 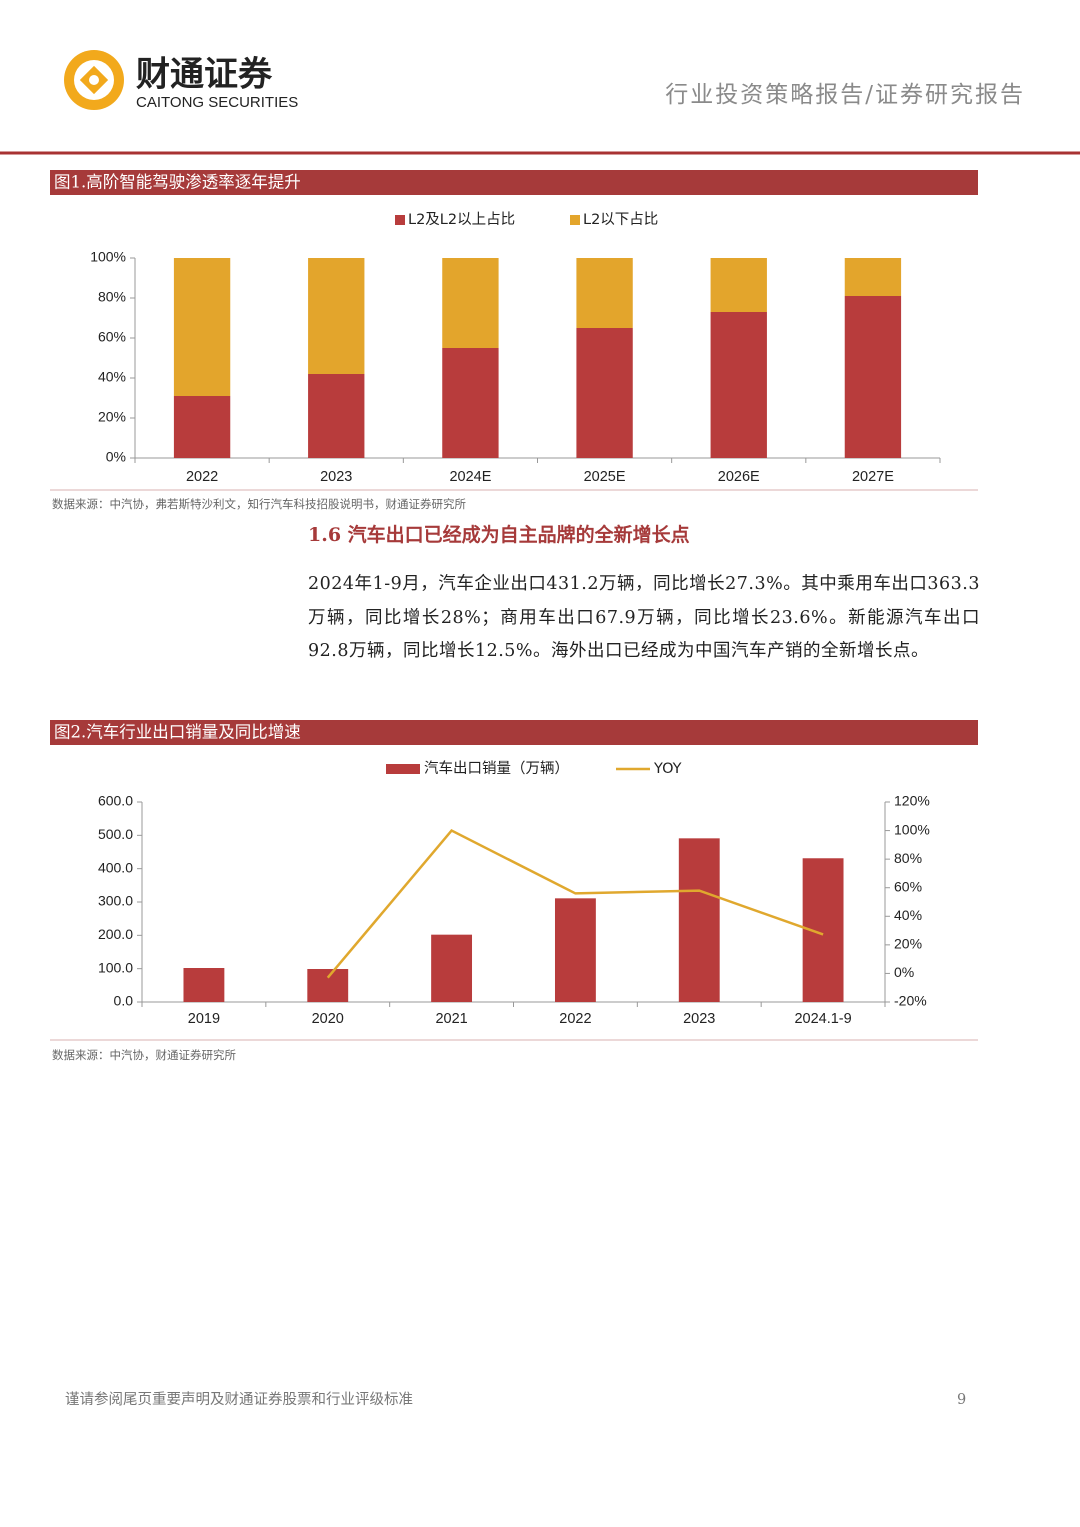 What do you see at coordinates (908, 944) in the screenshot?
I see `y2-tick-label: 20%` at bounding box center [908, 944].